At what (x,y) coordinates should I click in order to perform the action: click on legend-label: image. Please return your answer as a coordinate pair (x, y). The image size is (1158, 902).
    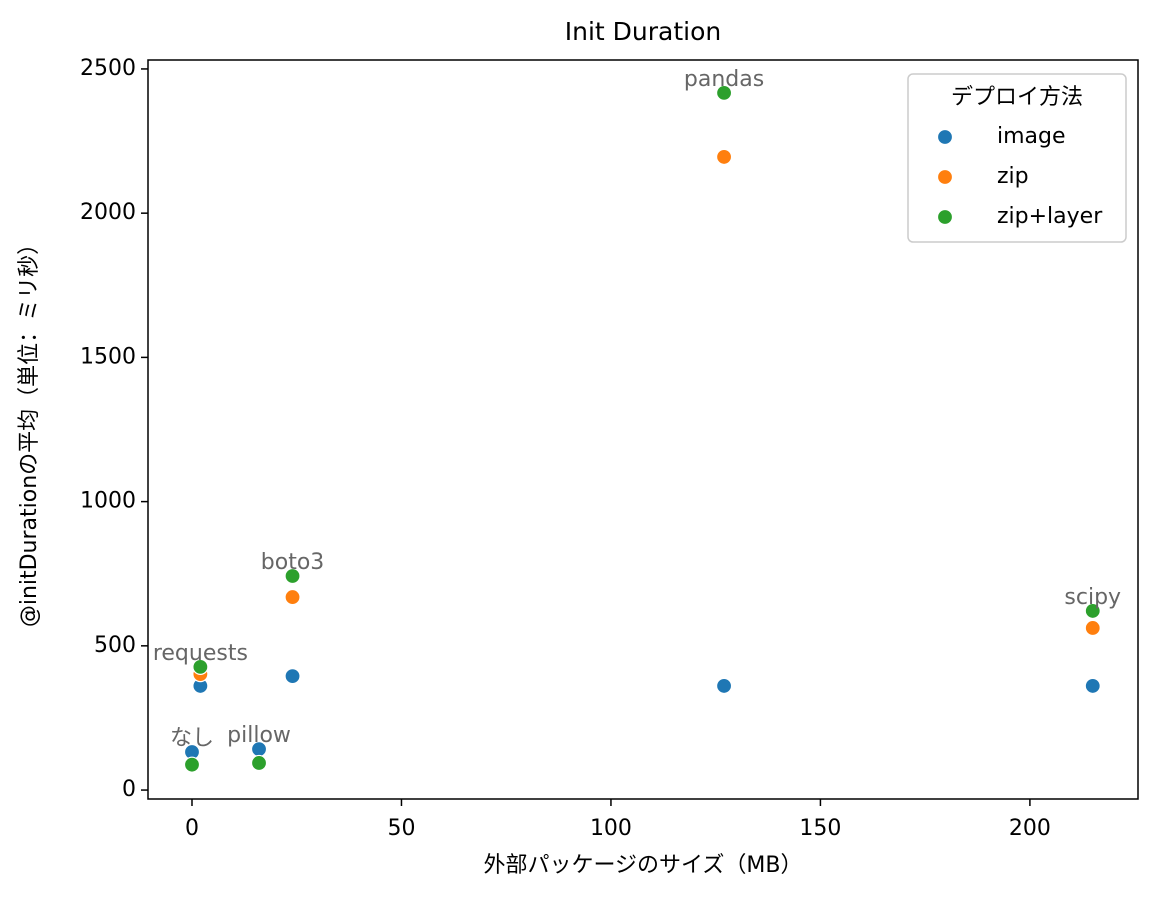
    Looking at the image, I should click on (1031, 136).